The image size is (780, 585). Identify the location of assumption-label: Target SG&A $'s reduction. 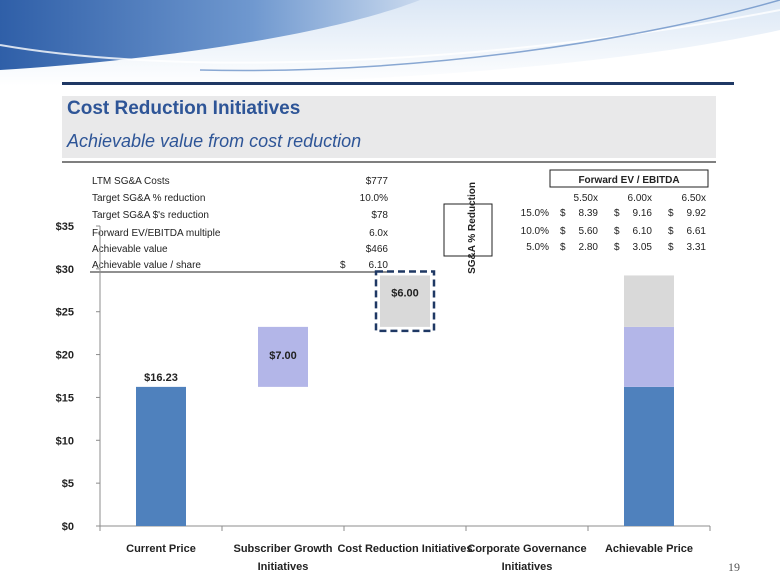
(150, 215).